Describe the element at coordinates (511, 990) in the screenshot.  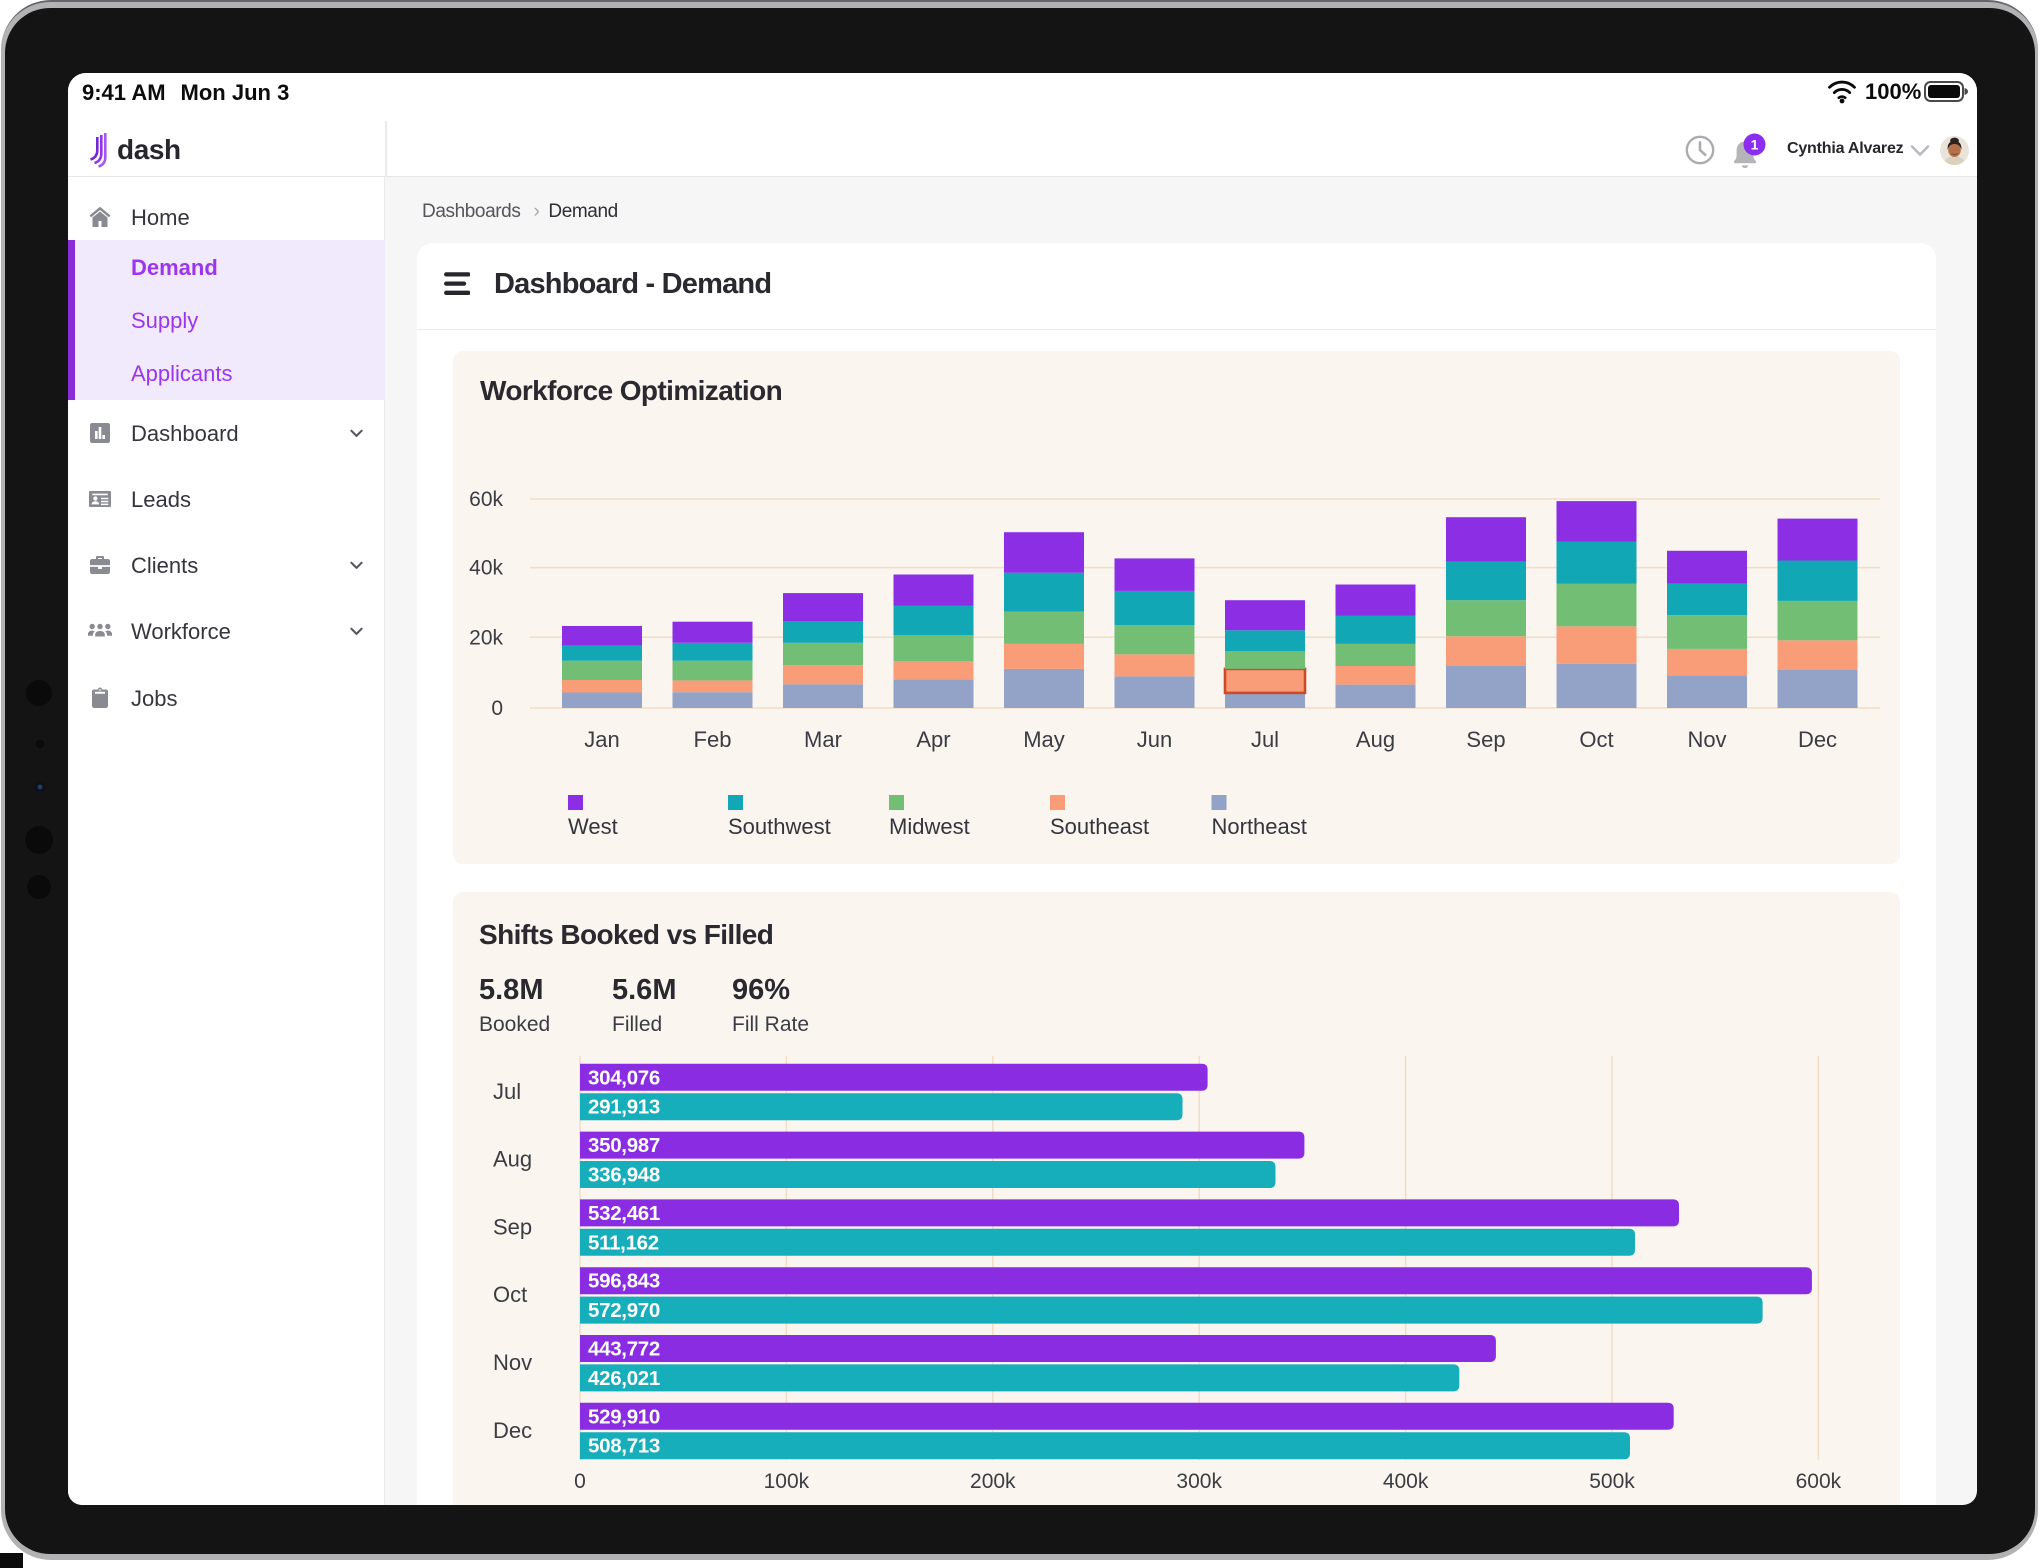
I see `svg-text: 5.8M` at that location.